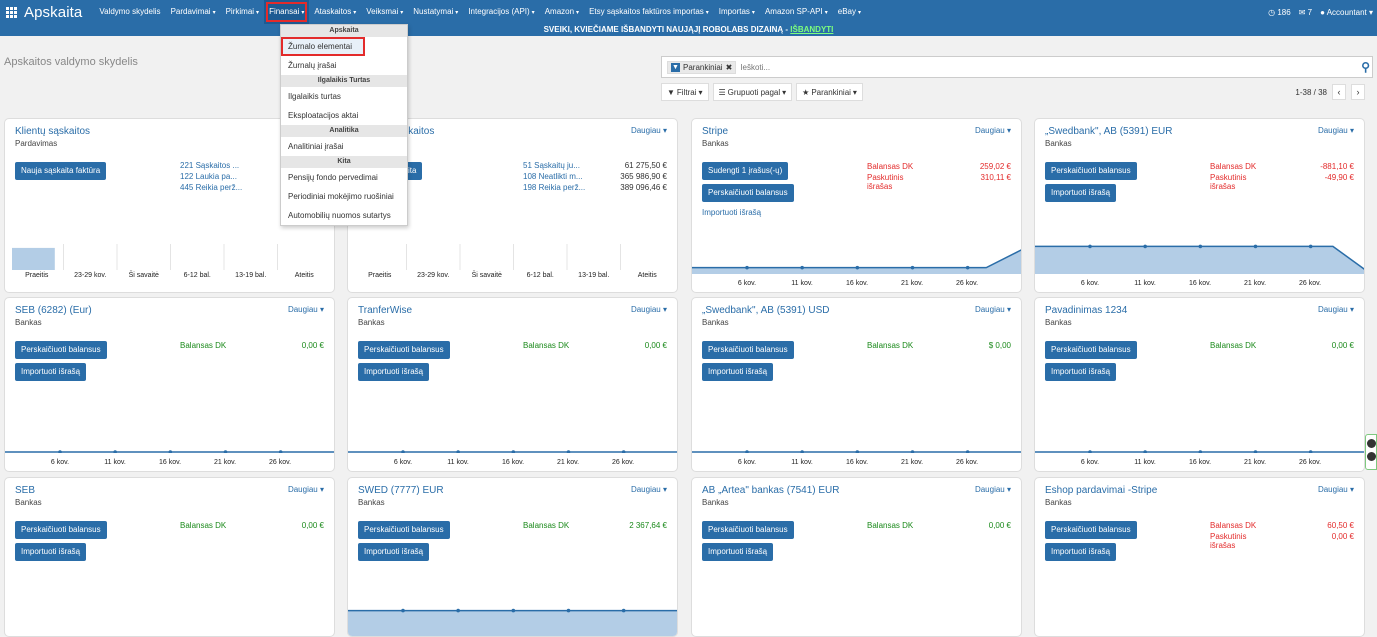  What do you see at coordinates (1233, 166) in the screenshot?
I see `balance-dk-label: Balansas DK` at bounding box center [1233, 166].